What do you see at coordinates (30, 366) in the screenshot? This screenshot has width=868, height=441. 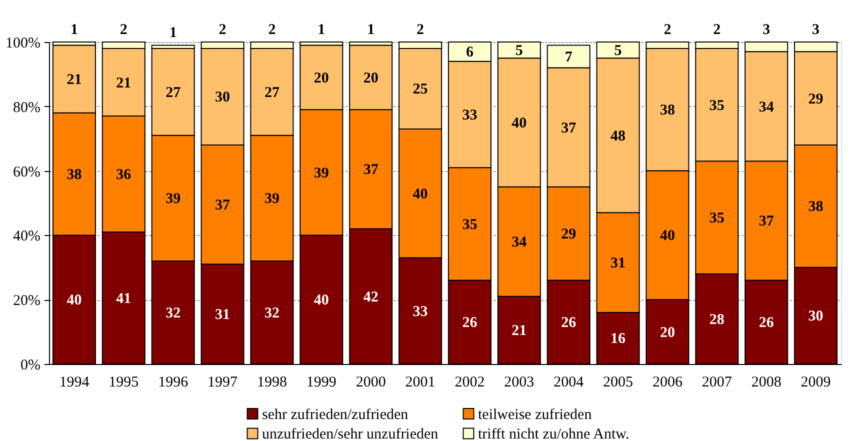 I see `y-tick-label: 0%` at bounding box center [30, 366].